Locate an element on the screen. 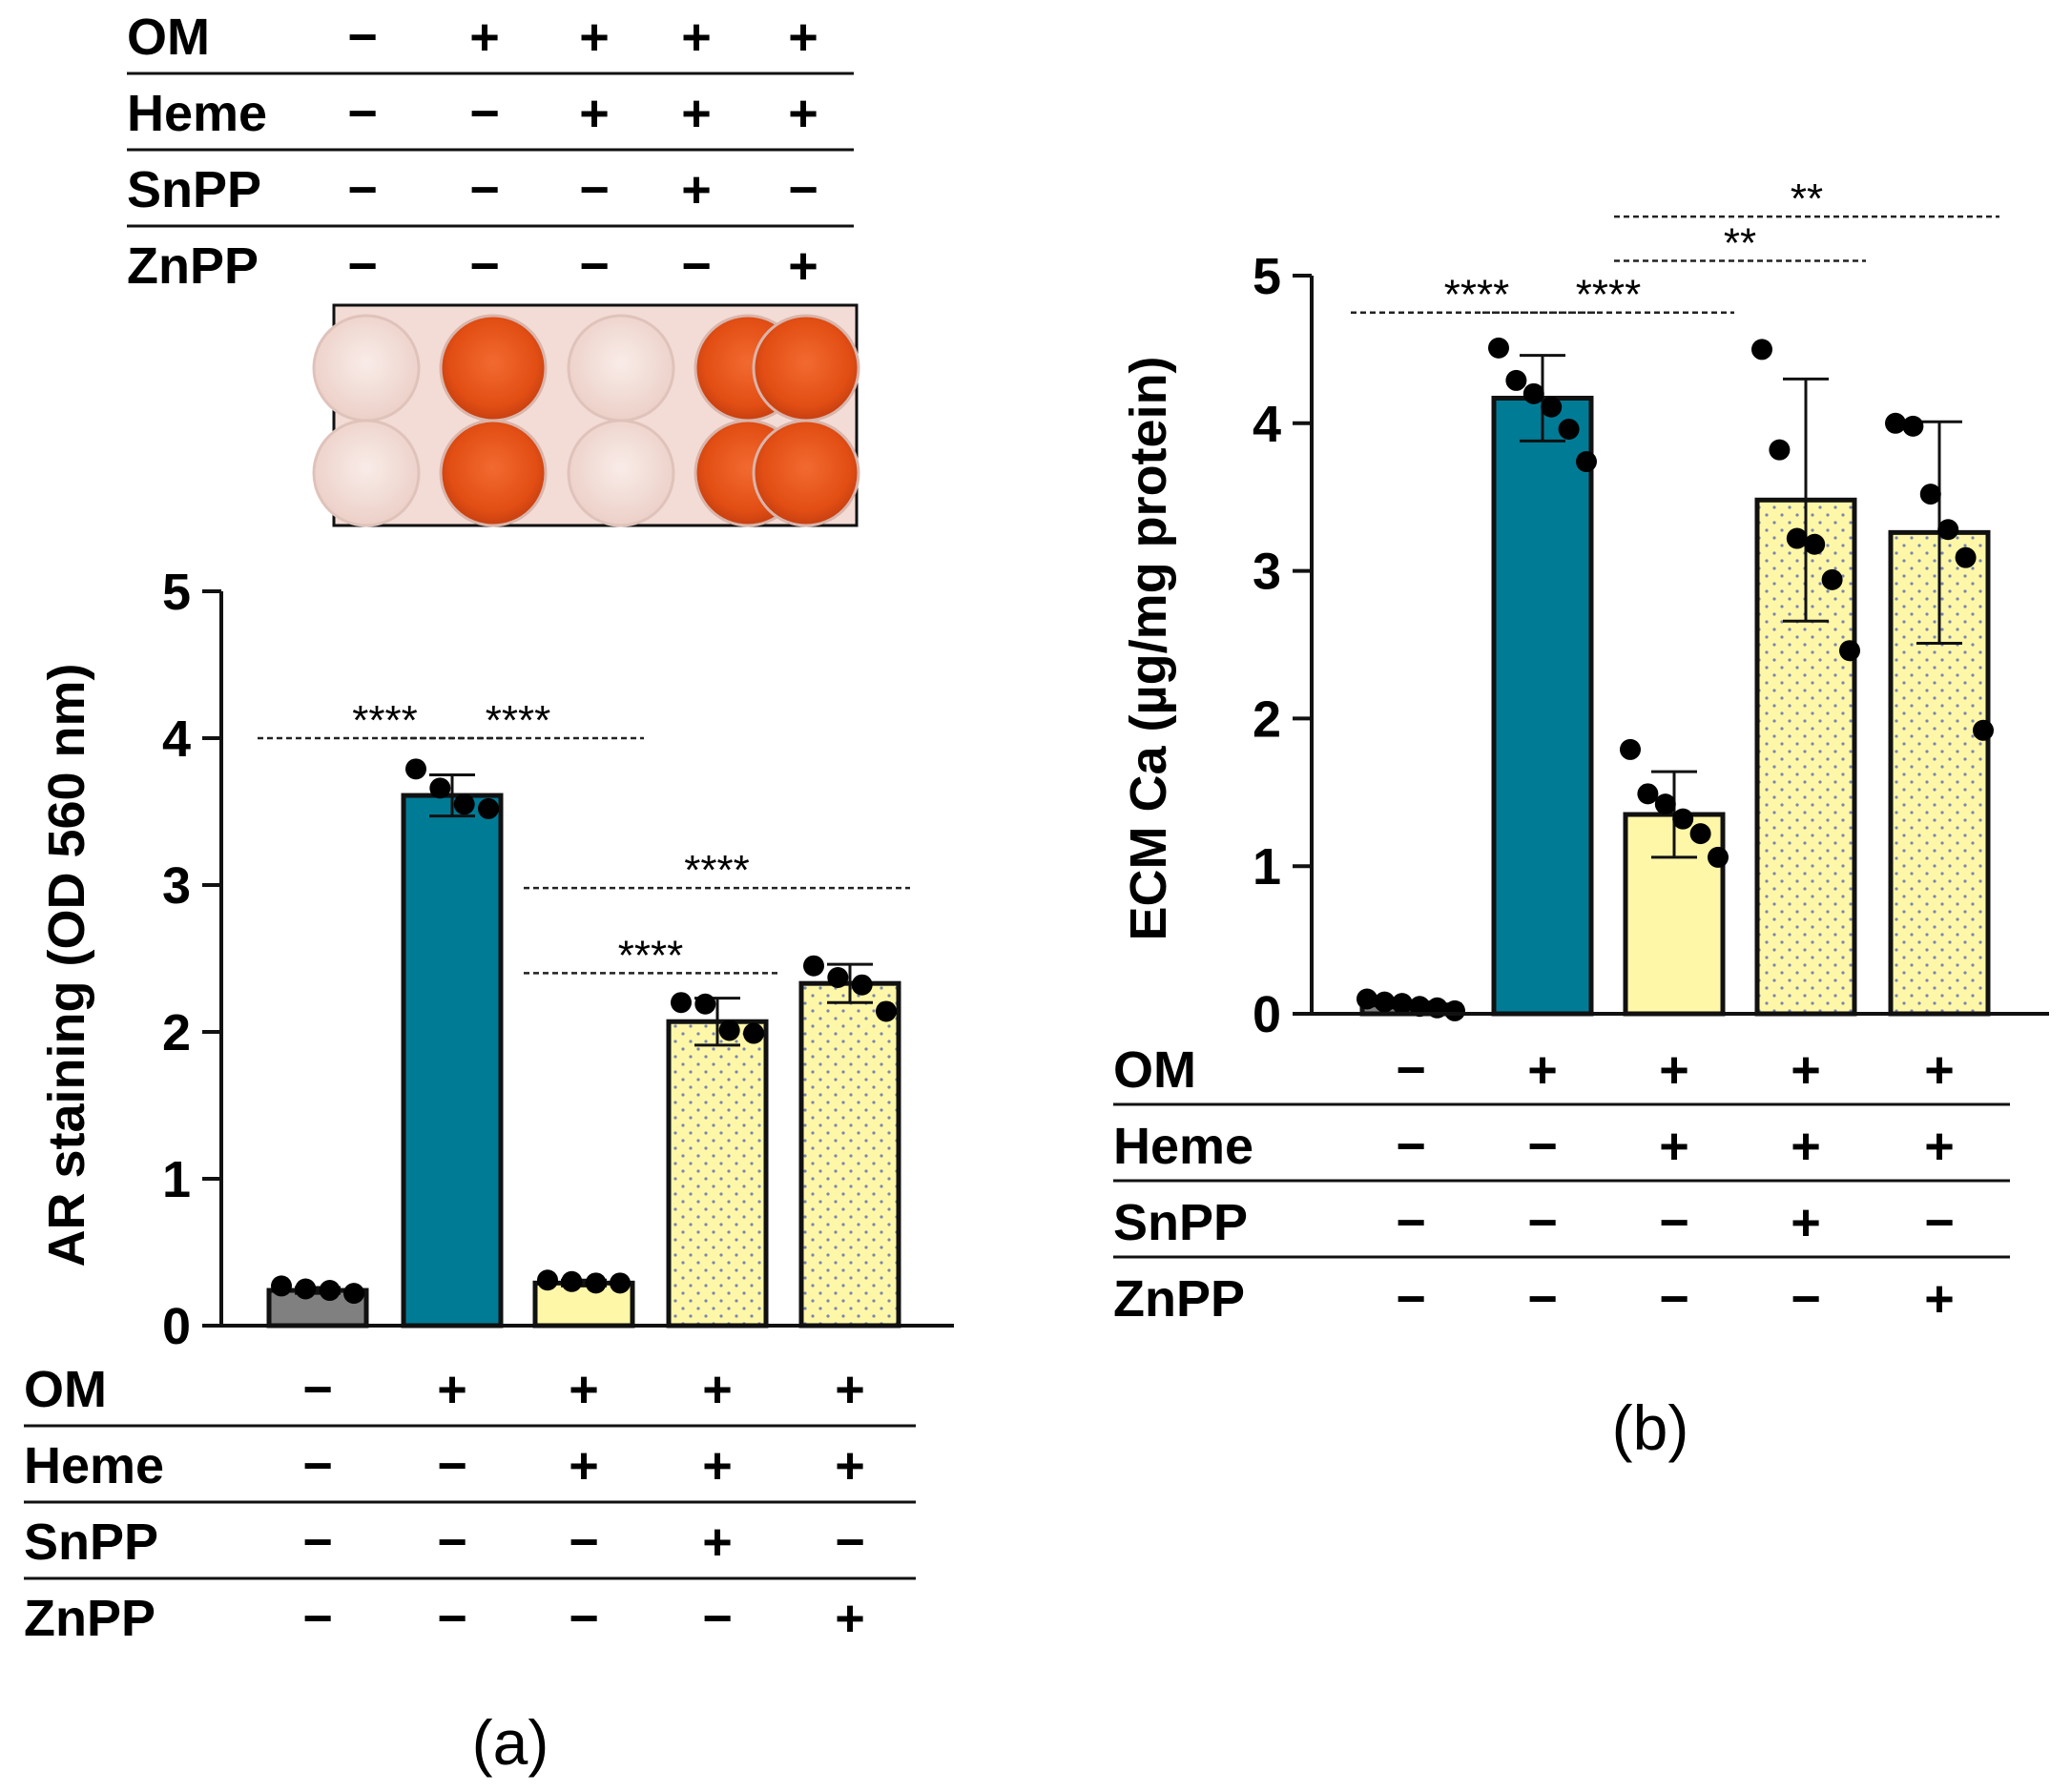  panel-a-condition-table-bottom: OM Heme SnPP ZnPP − + + + + − − + + + − − − + − − − − − + is located at coordinates (470, 1504).